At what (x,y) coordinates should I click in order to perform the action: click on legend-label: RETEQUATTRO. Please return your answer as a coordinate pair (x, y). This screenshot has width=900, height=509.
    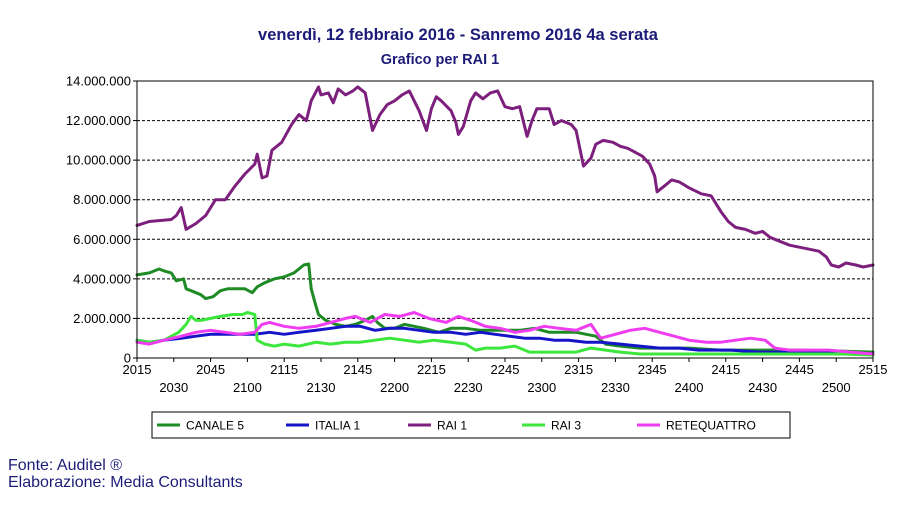
    Looking at the image, I should click on (711, 426).